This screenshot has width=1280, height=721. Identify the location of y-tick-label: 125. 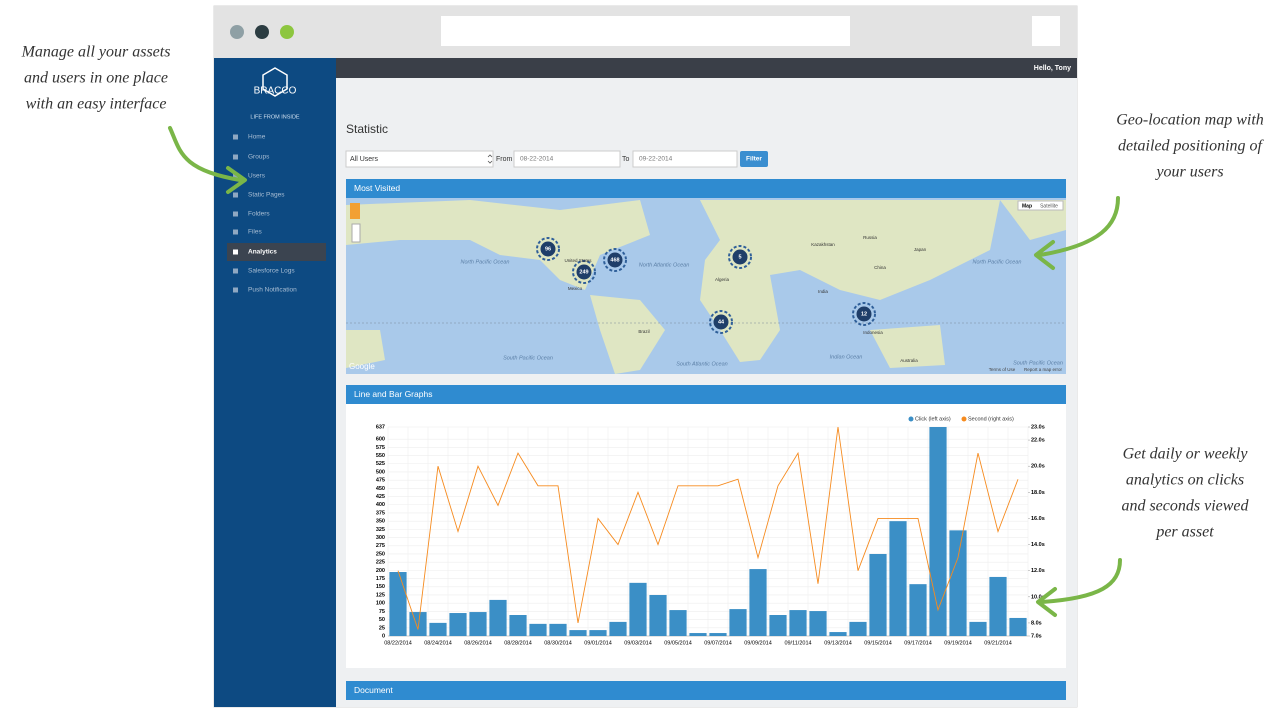
(380, 595).